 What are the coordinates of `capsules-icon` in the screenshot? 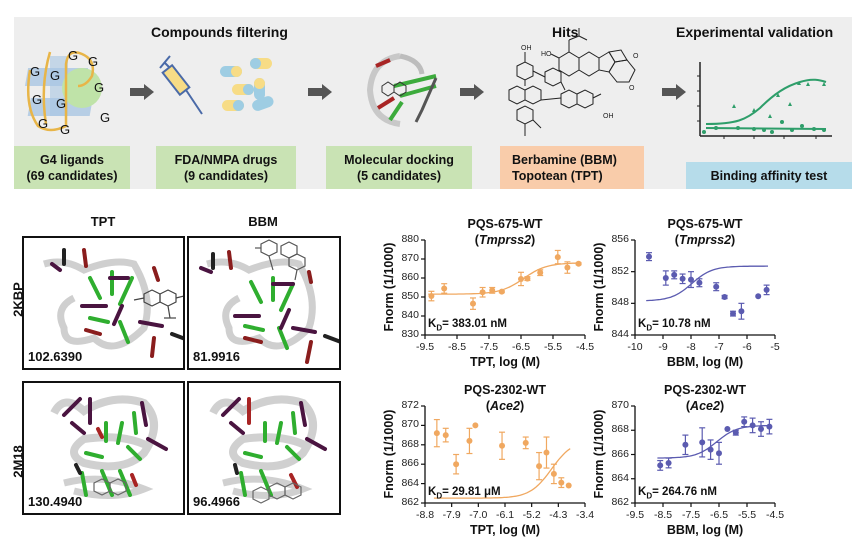 It's located at (247, 84).